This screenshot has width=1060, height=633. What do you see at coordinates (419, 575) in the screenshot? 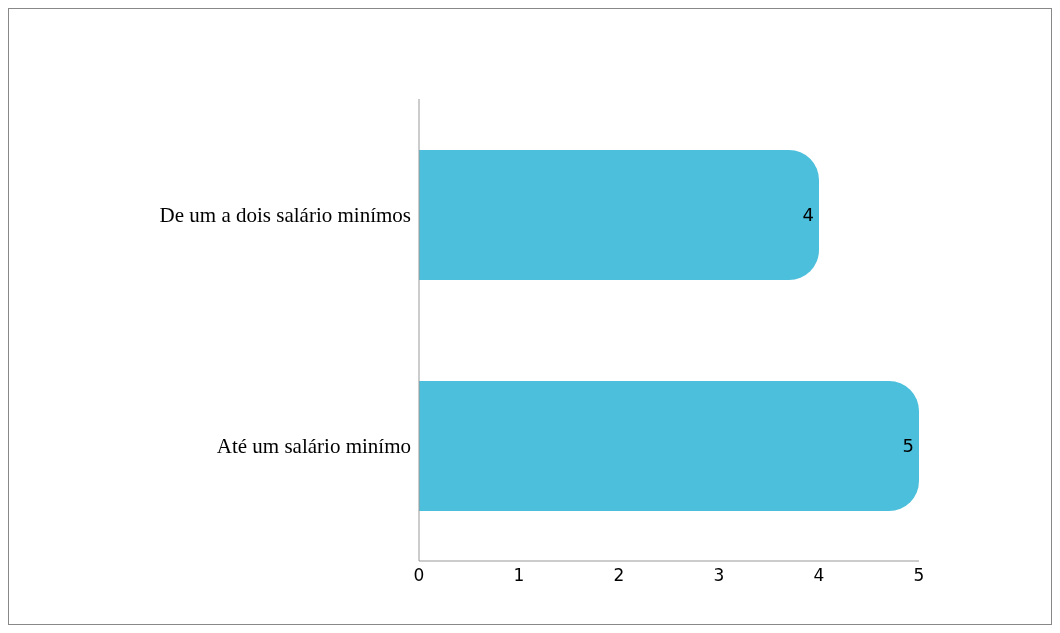
I see `x-tick-label: 0` at bounding box center [419, 575].